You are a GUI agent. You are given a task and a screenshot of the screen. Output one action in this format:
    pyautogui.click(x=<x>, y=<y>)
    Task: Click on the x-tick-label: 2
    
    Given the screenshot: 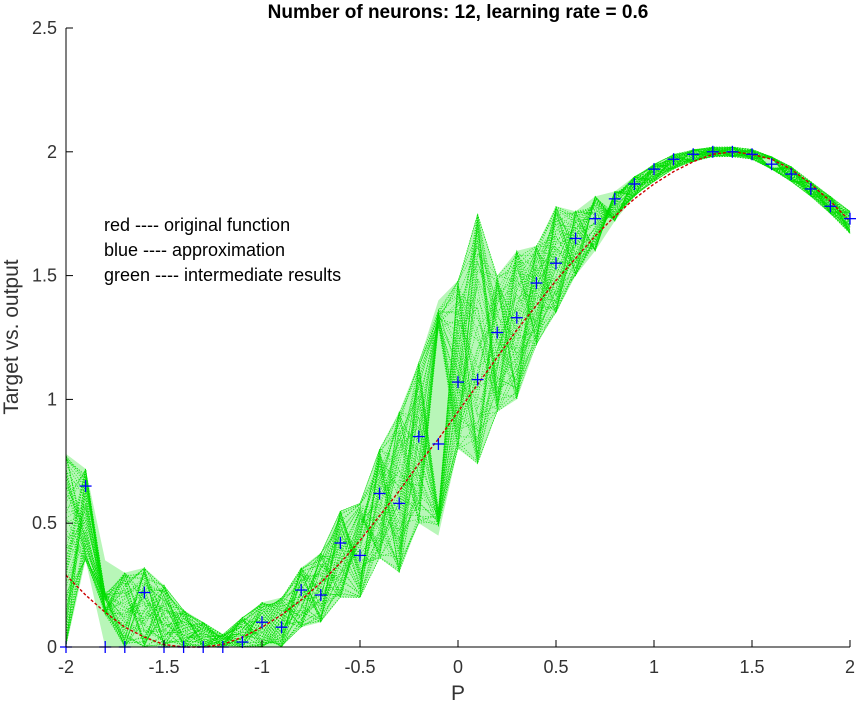 What is the action you would take?
    pyautogui.click(x=850, y=667)
    